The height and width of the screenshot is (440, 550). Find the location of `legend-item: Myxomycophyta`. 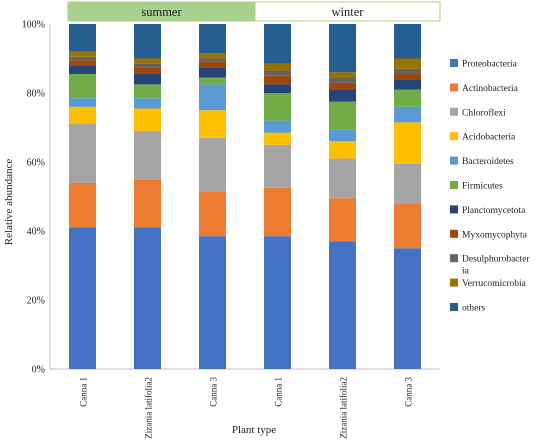

legend-item: Myxomycophyta is located at coordinates (489, 234).